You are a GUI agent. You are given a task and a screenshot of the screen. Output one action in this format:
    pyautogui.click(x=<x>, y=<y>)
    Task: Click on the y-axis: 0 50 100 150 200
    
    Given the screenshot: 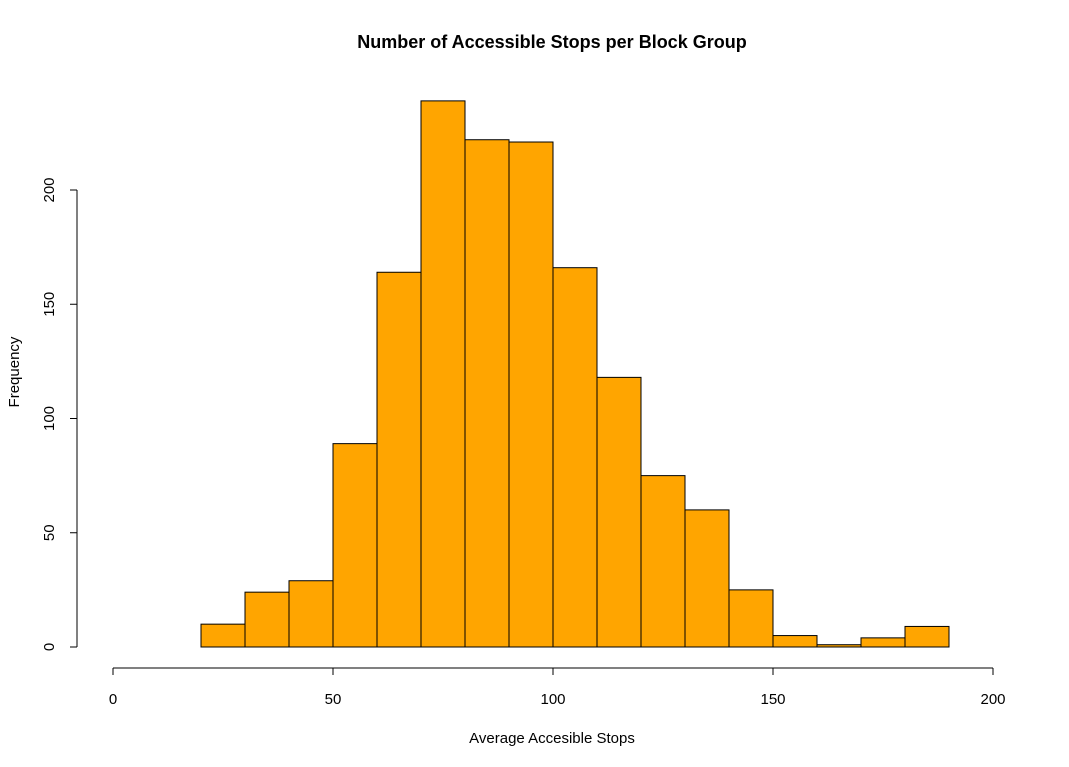 What is the action you would take?
    pyautogui.click(x=59, y=414)
    